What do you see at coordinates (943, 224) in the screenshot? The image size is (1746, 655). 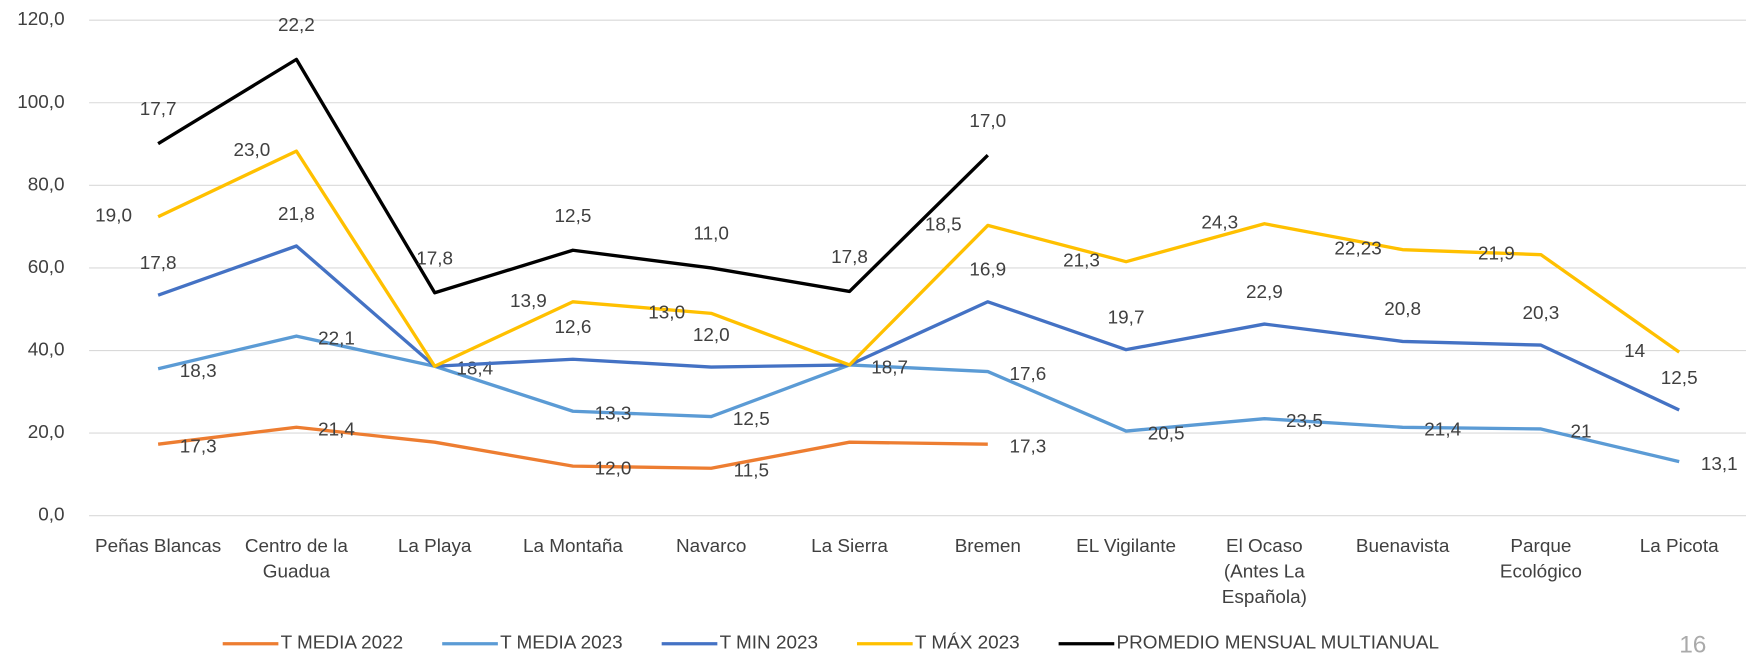 I see `data-label: 18,5` at bounding box center [943, 224].